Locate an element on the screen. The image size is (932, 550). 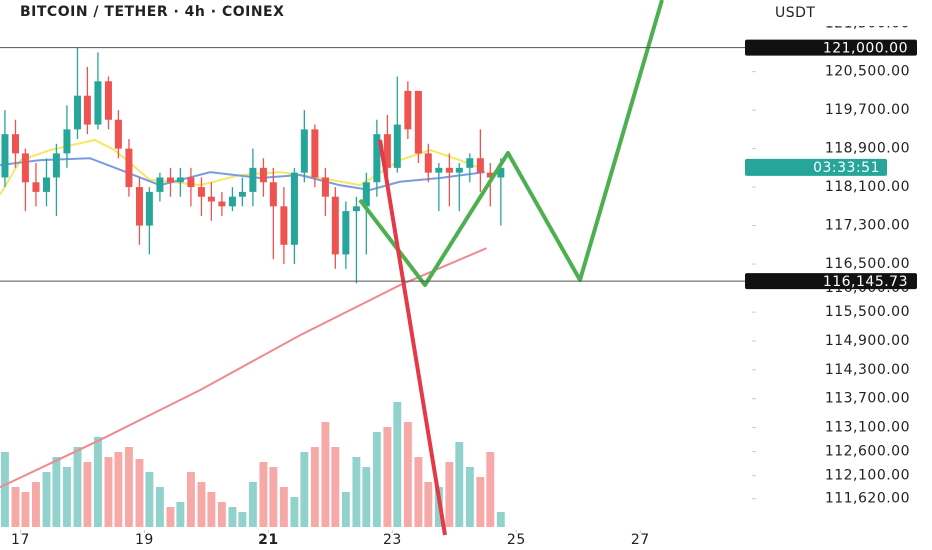
price-tags: 121,000.00 116,145.73 03:33:51 is located at coordinates (831, 164).